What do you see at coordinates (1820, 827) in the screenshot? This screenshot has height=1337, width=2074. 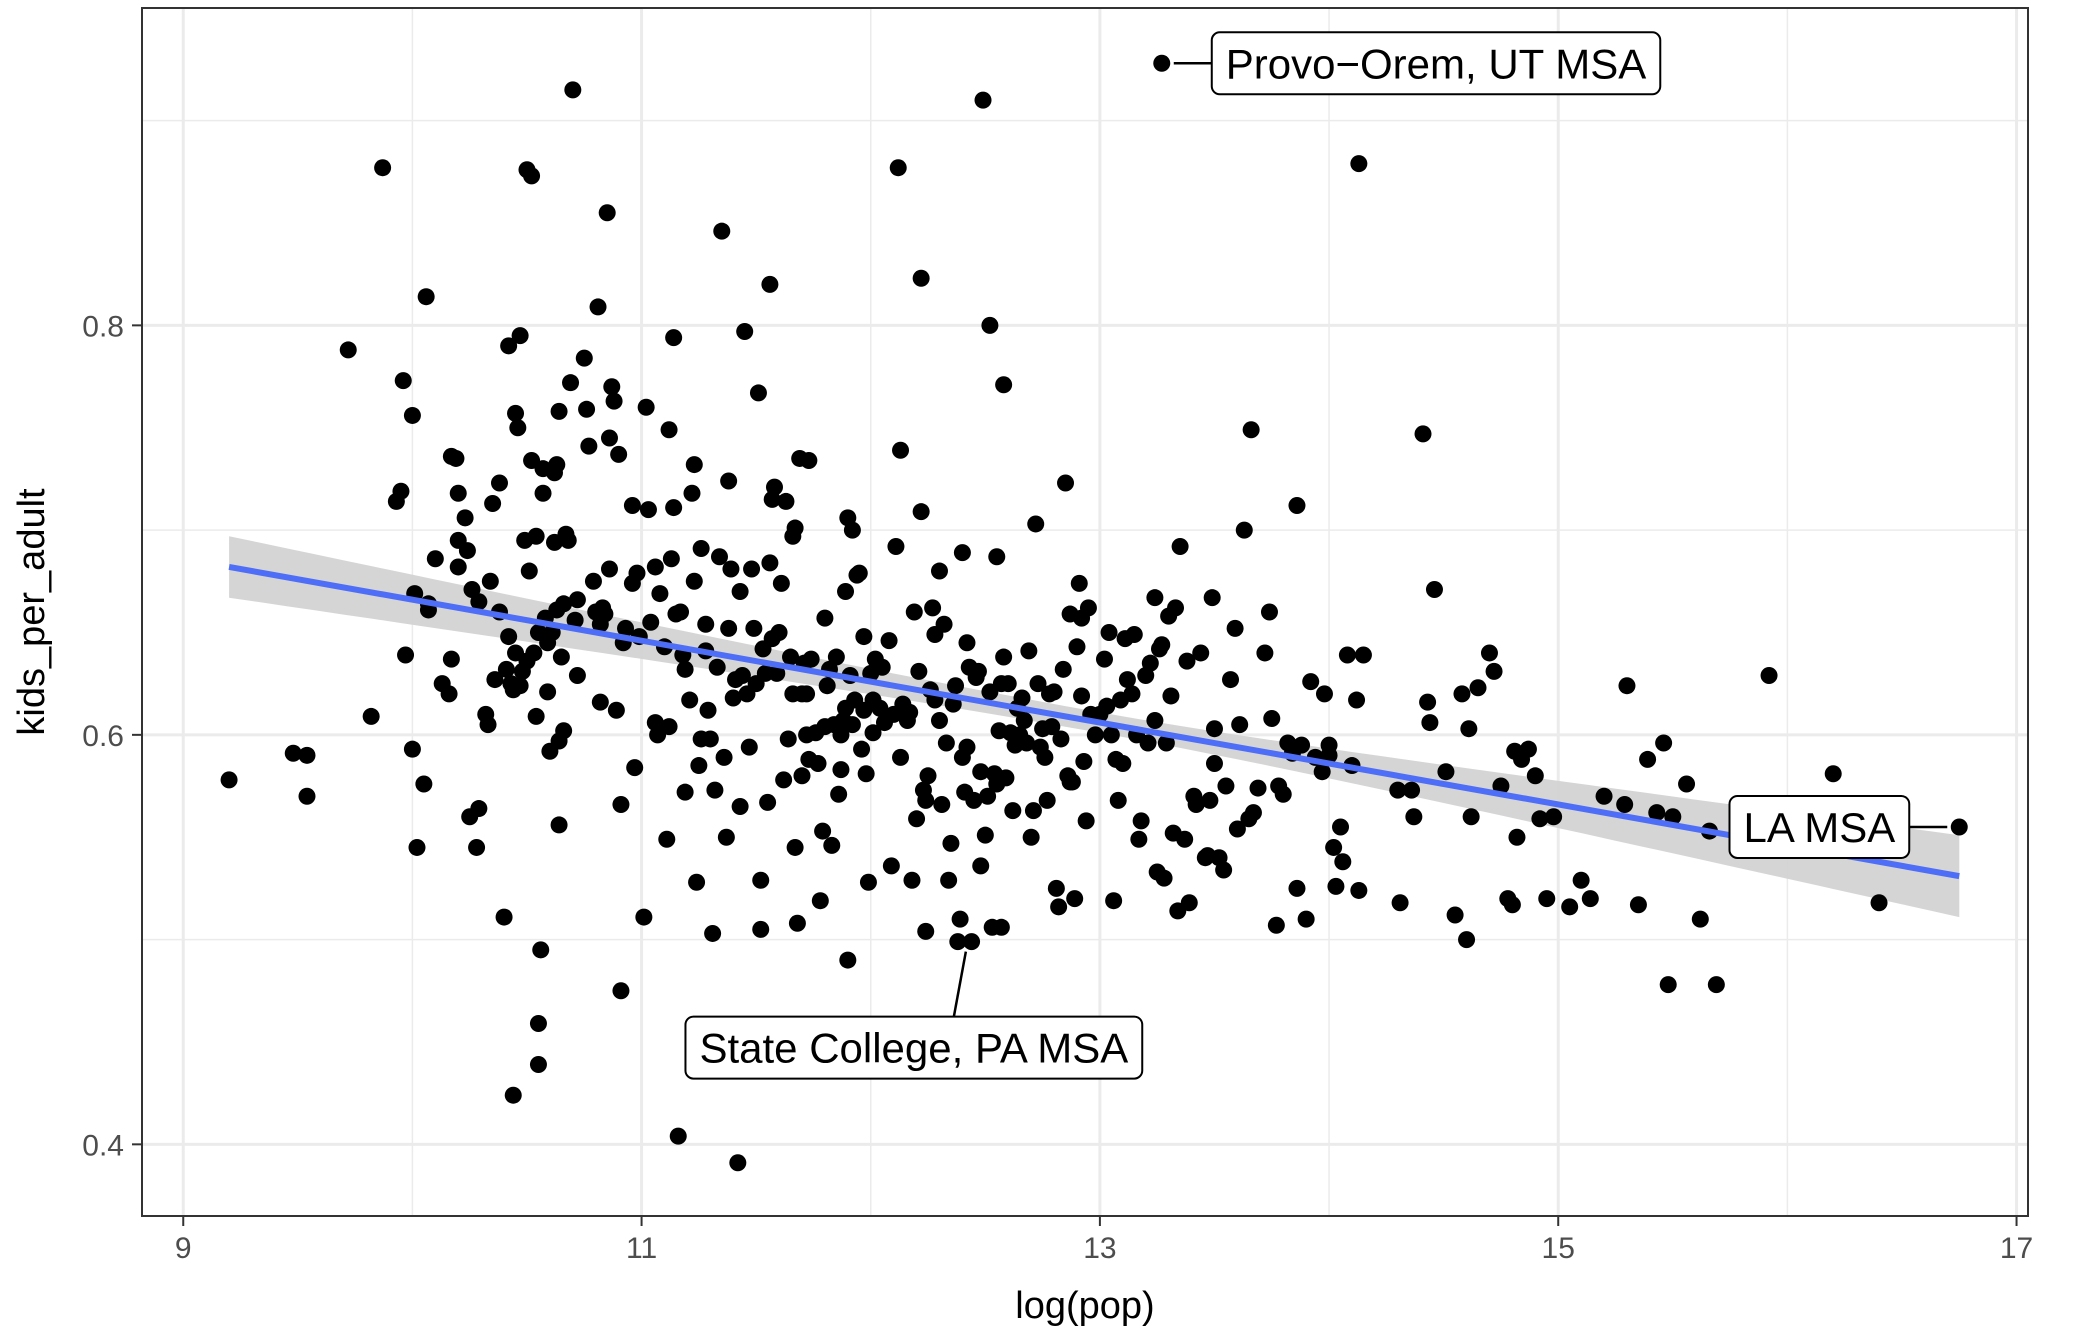 I see `annotation-label: LA MSA` at bounding box center [1820, 827].